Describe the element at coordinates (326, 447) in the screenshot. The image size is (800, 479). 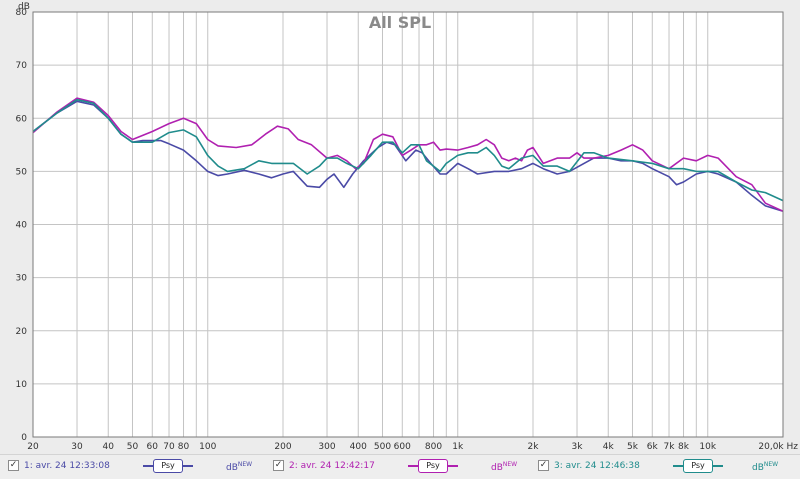
I see `x-tick-label: 300` at that location.